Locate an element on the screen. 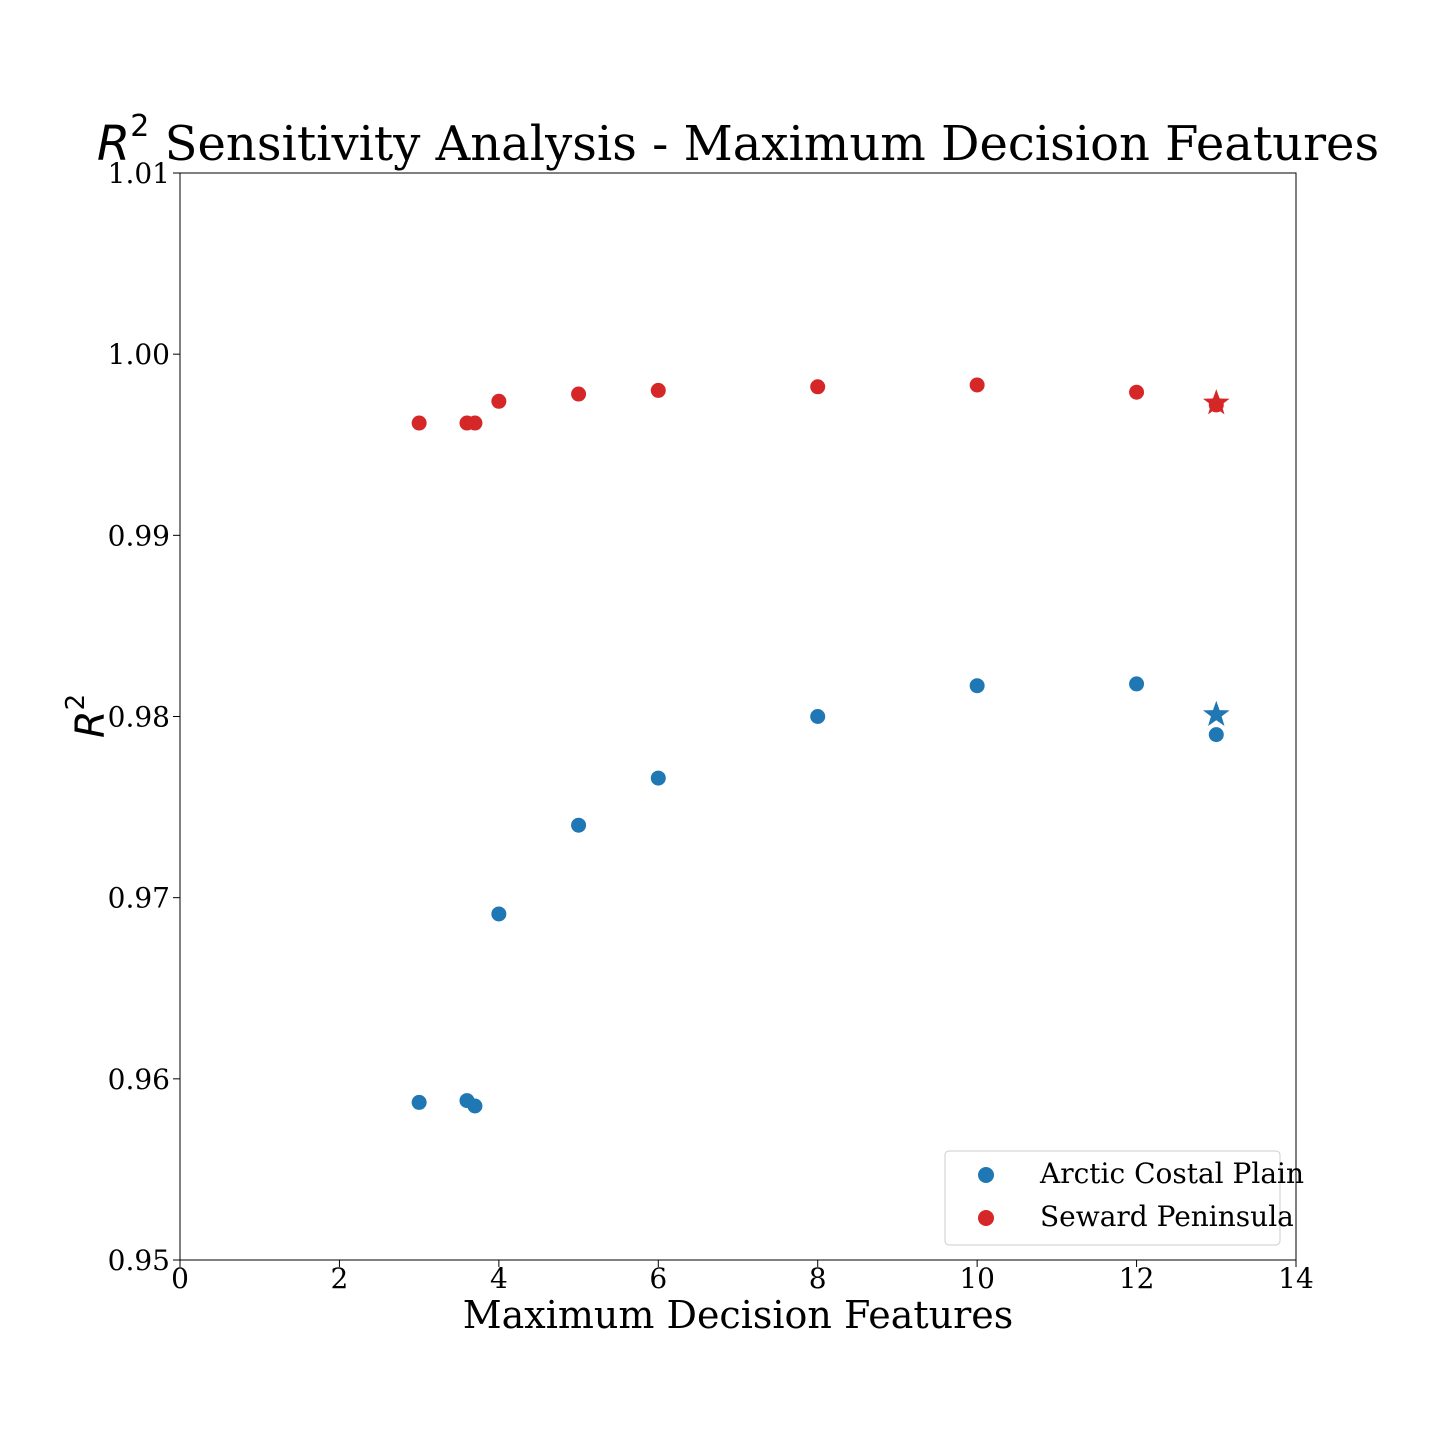 The image size is (1440, 1440). y-label-symbol: R is located at coordinates (91, 724).